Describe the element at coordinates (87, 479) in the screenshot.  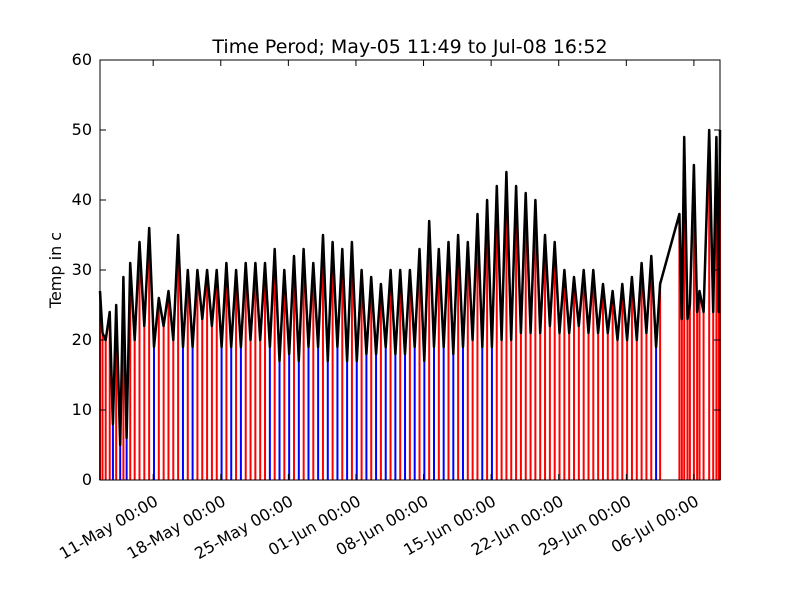
I see `y-tick-label: 0` at that location.